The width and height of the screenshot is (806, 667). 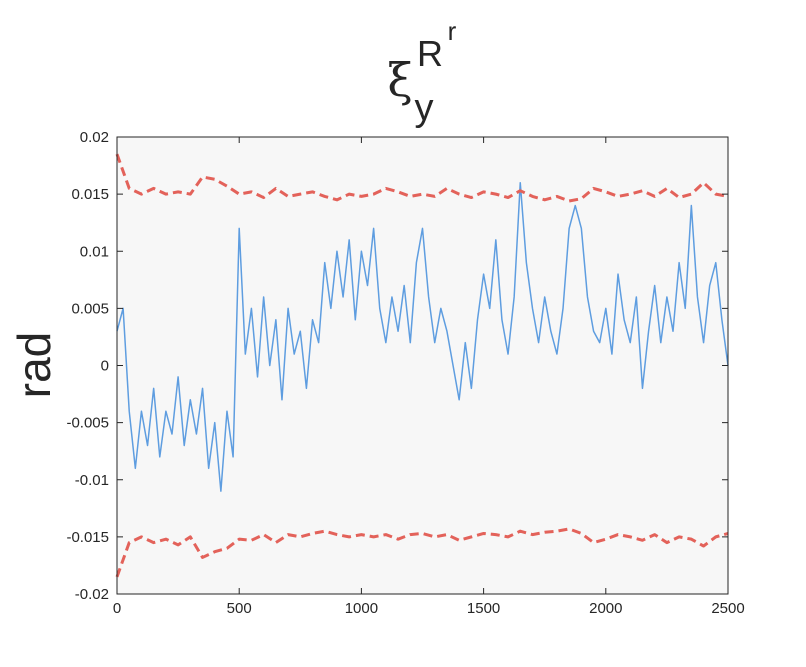 I want to click on title-sup: R, so click(x=430, y=53).